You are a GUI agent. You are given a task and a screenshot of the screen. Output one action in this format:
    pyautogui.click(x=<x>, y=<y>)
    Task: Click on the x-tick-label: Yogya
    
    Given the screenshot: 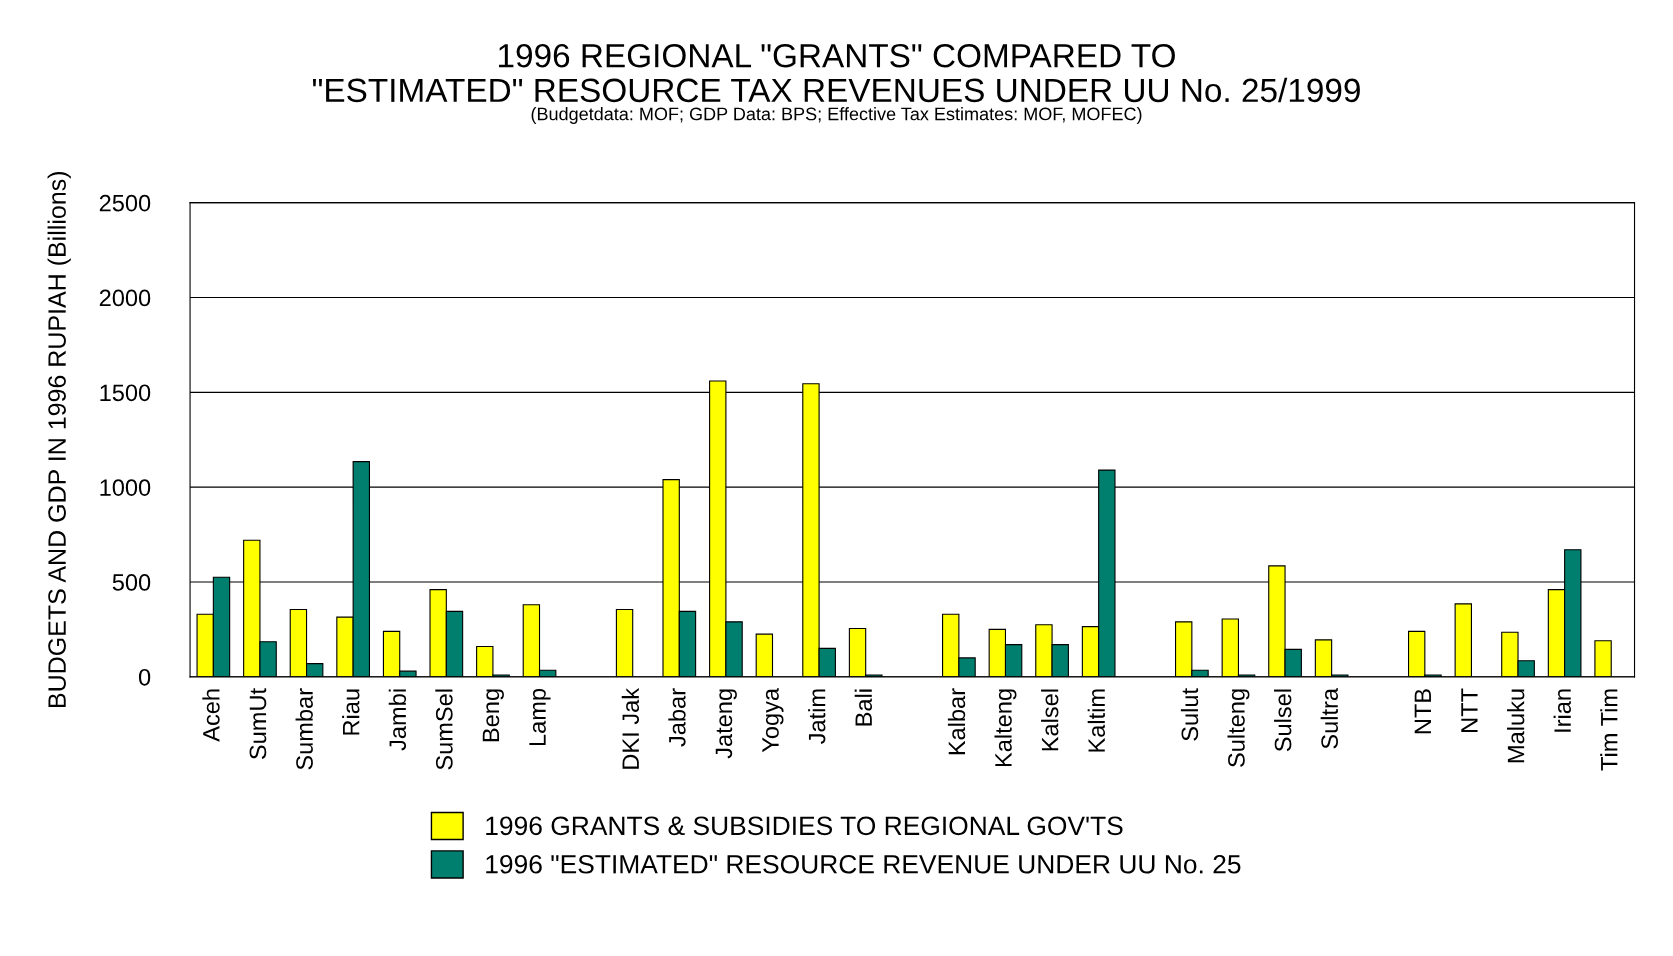 What is the action you would take?
    pyautogui.click(x=773, y=720)
    